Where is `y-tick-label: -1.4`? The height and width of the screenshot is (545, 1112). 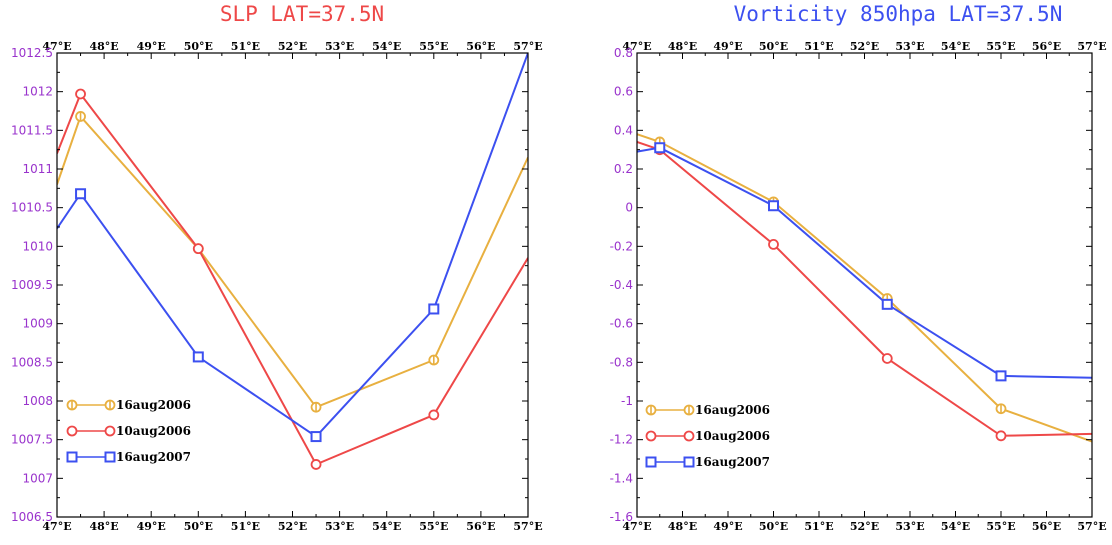 y-tick-label: -1.4 is located at coordinates (621, 478).